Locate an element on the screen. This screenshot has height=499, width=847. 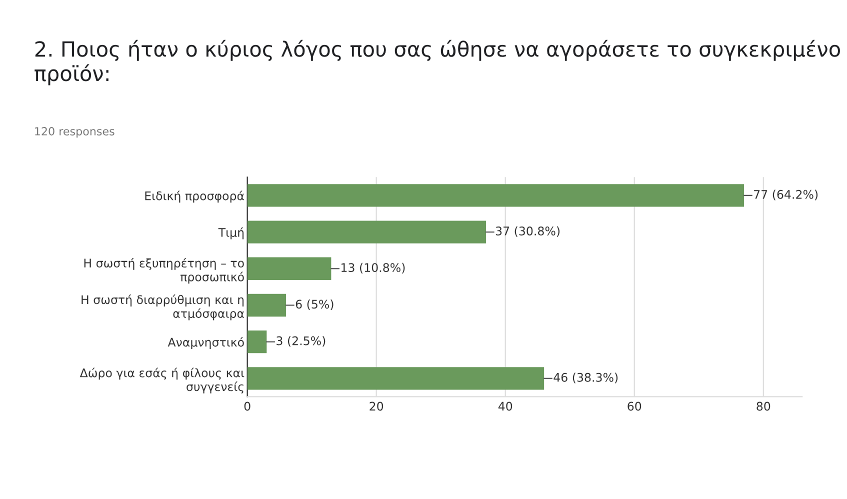
data-label: 77 (64.2%) is located at coordinates (786, 195).